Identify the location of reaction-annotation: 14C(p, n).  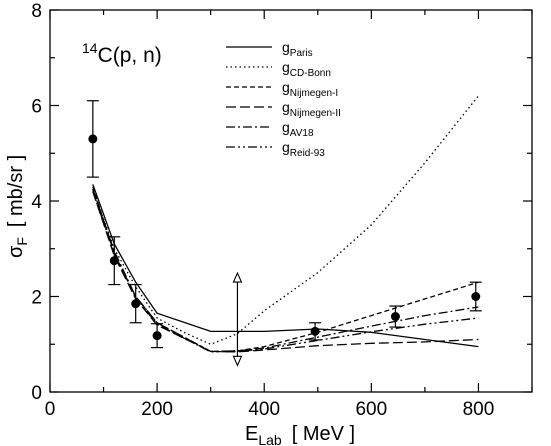
(122, 53).